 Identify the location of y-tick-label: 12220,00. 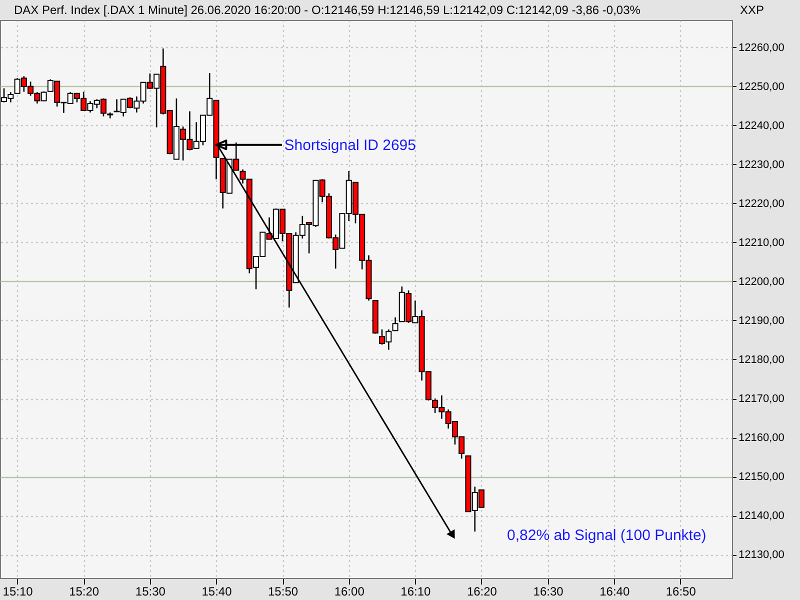
(761, 204).